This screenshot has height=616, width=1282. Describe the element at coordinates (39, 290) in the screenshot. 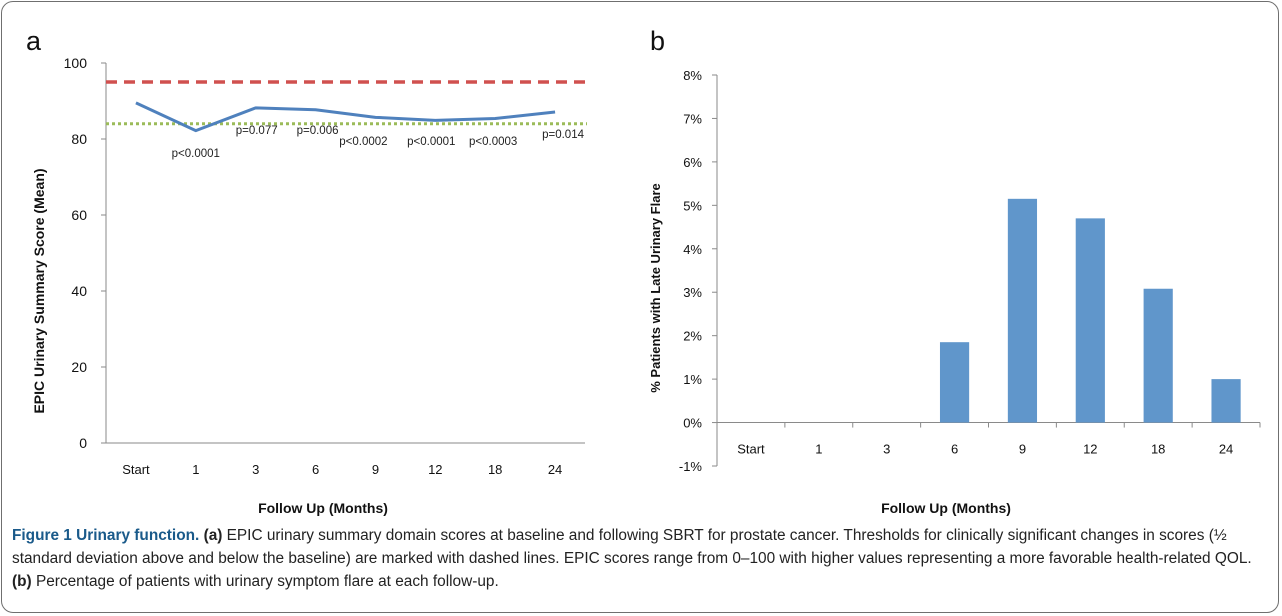

I see `chart-a-ylabel: EPIC Urinary Summary Score (Mean)` at that location.